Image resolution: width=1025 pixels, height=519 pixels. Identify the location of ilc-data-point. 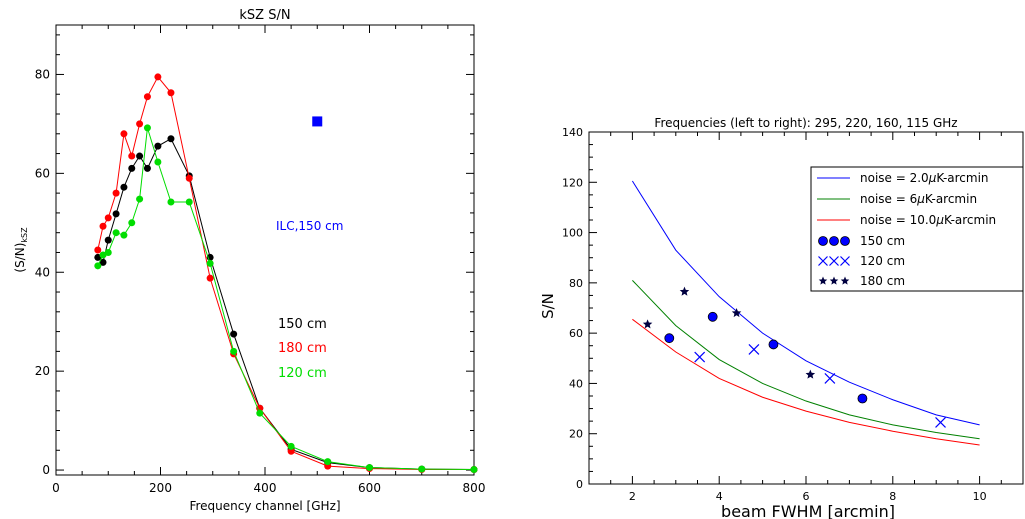
(317, 121).